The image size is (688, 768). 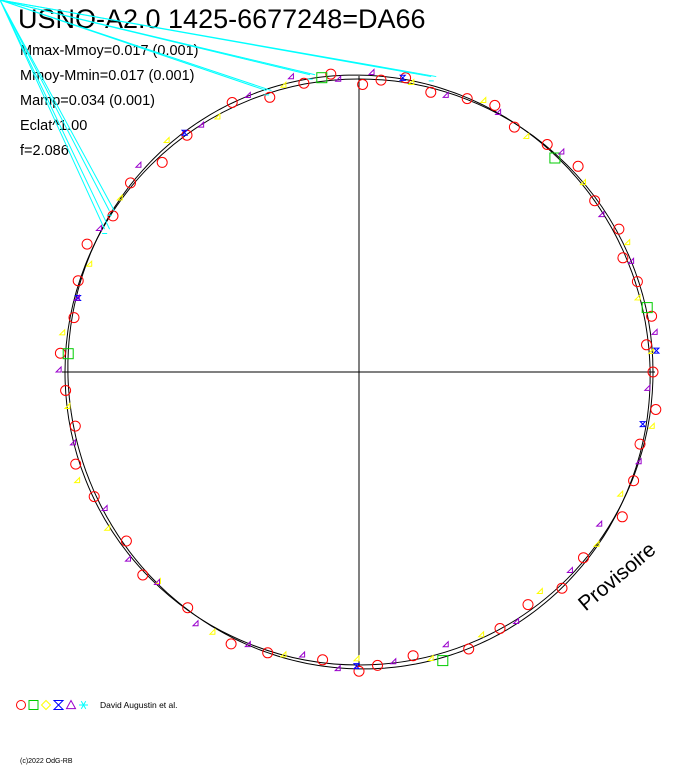 What do you see at coordinates (58, 705) in the screenshot?
I see `blue-hourglass-icon` at bounding box center [58, 705].